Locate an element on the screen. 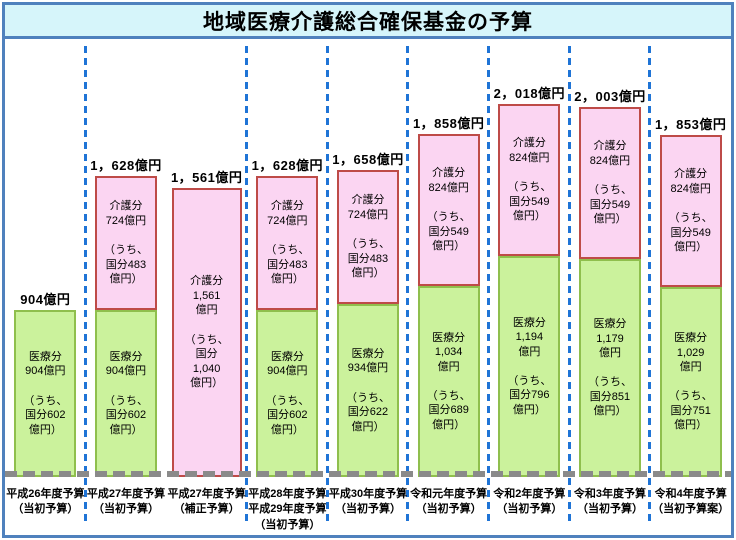 The height and width of the screenshot is (540, 736). bar-segment-medical: 医療分 1,029 億円 （うち、 国分751 億円） is located at coordinates (690, 382).